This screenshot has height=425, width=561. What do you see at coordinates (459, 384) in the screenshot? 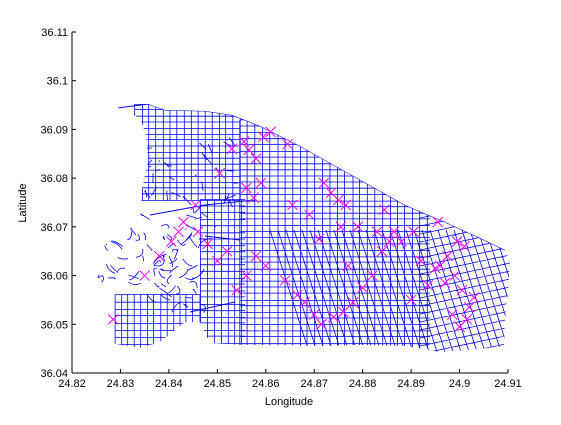
I see `x-tick-label: 24.9` at bounding box center [459, 384].